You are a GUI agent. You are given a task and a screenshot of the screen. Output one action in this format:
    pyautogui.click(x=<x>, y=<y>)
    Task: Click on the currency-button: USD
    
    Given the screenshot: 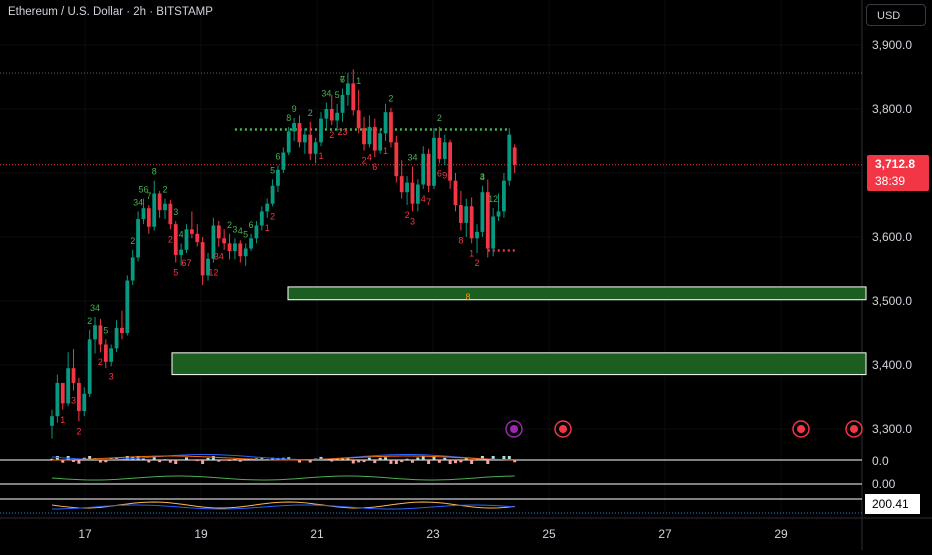 What is the action you would take?
    pyautogui.click(x=896, y=15)
    